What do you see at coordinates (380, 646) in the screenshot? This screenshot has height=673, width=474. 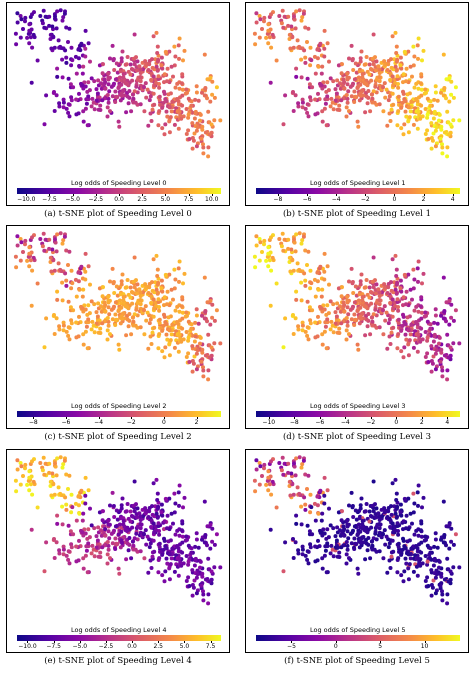 I see `colorbar-tick-label: 5` at bounding box center [380, 646].